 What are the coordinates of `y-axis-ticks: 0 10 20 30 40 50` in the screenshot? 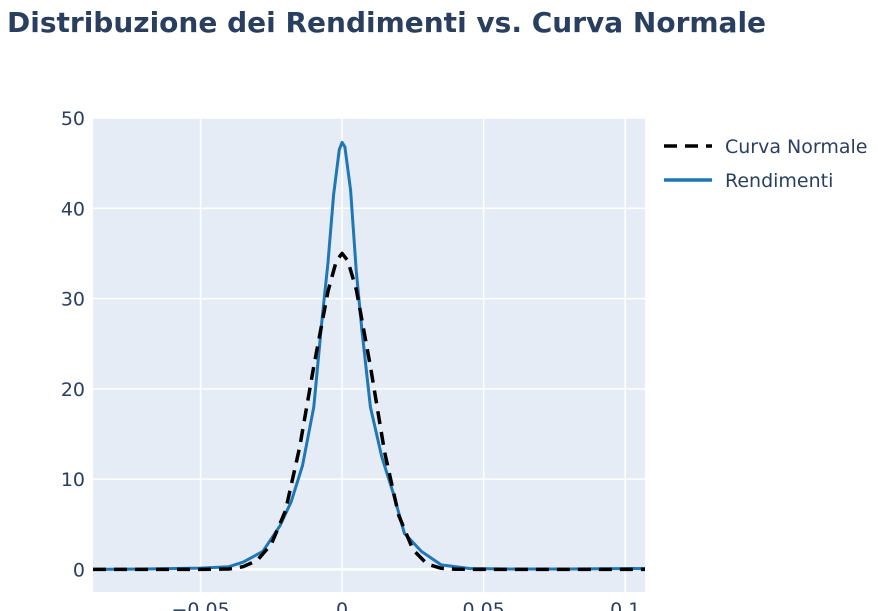 It's located at (73, 344).